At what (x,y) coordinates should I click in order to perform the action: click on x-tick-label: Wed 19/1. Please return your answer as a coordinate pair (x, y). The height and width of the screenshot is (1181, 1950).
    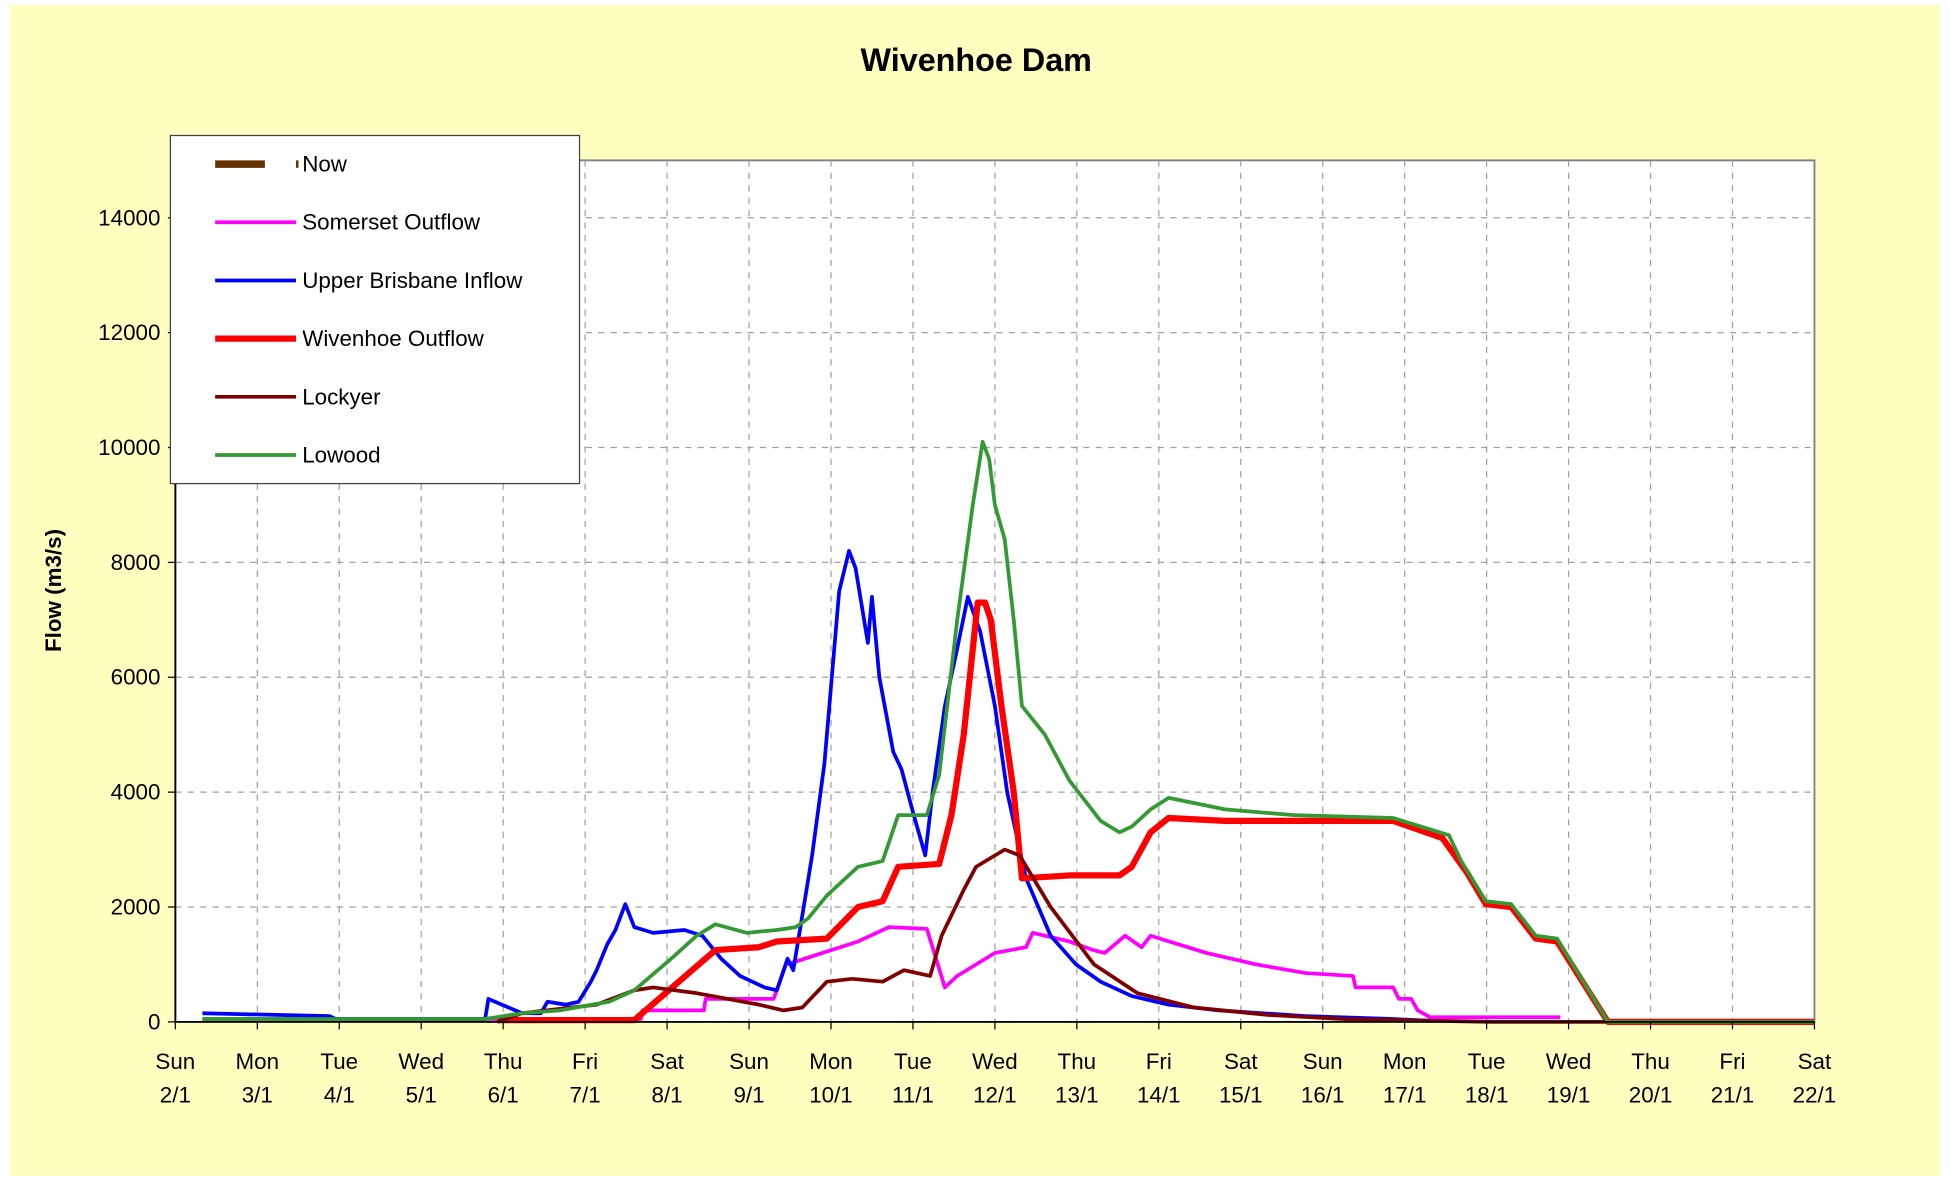
    Looking at the image, I should click on (1569, 1078).